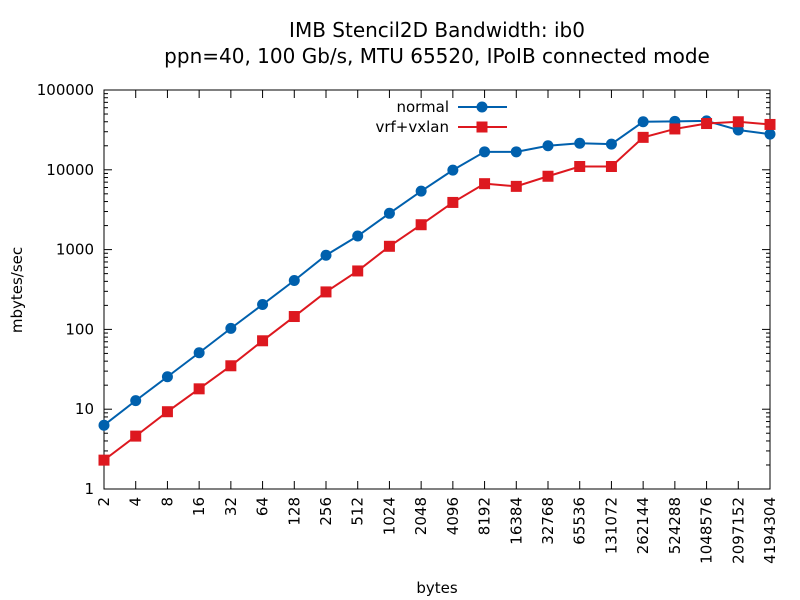  What do you see at coordinates (580, 521) in the screenshot?
I see `x-tick-label: 65536` at bounding box center [580, 521].